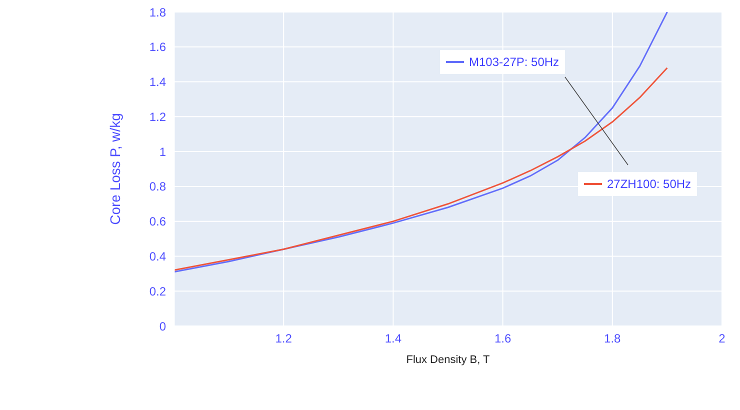 Image resolution: width=740 pixels, height=410 pixels. Describe the element at coordinates (649, 184) in the screenshot. I see `legend-label: 27ZH100: 50Hz` at that location.